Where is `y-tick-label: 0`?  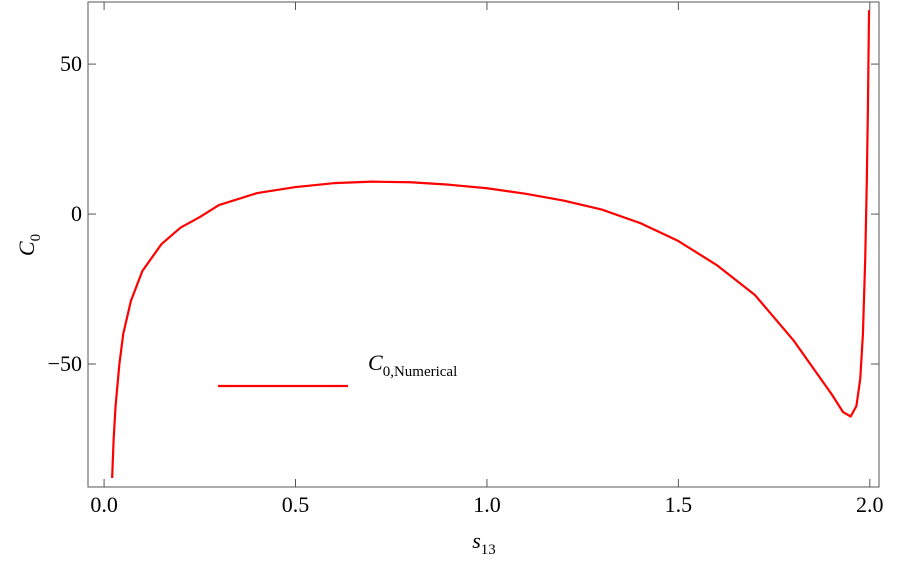 y-tick-label: 0 is located at coordinates (76, 213).